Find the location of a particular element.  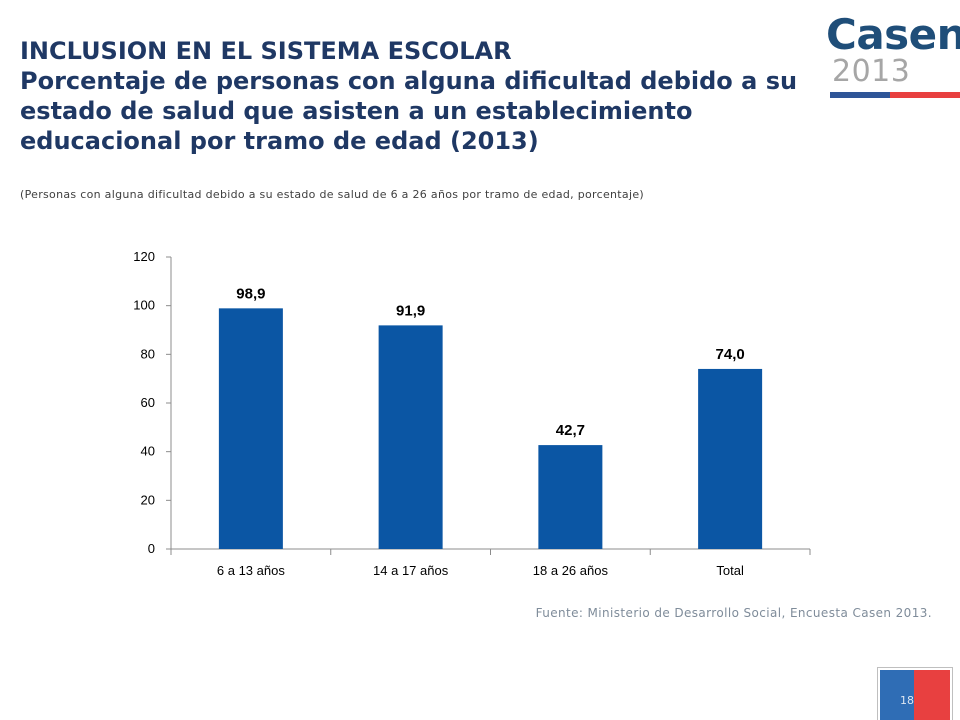

x-category-label: 14 a 17 años is located at coordinates (411, 570).